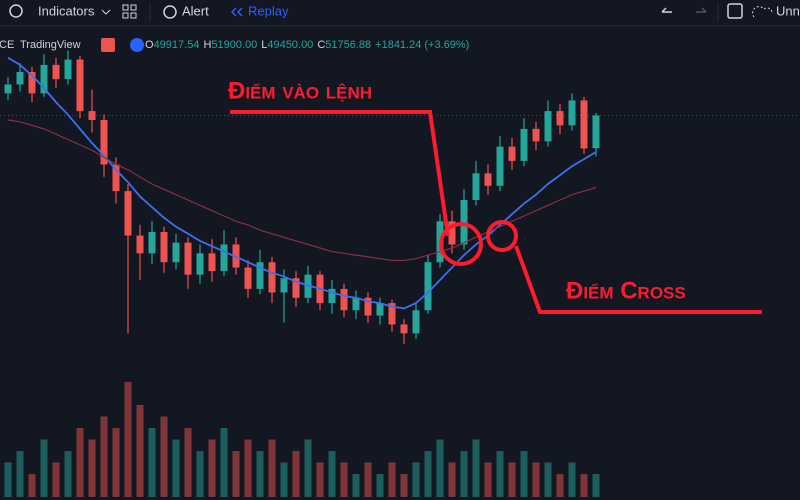 The image size is (800, 500). Describe the element at coordinates (300, 90) in the screenshot. I see `entry-label: Điểm vào lệnh` at that location.